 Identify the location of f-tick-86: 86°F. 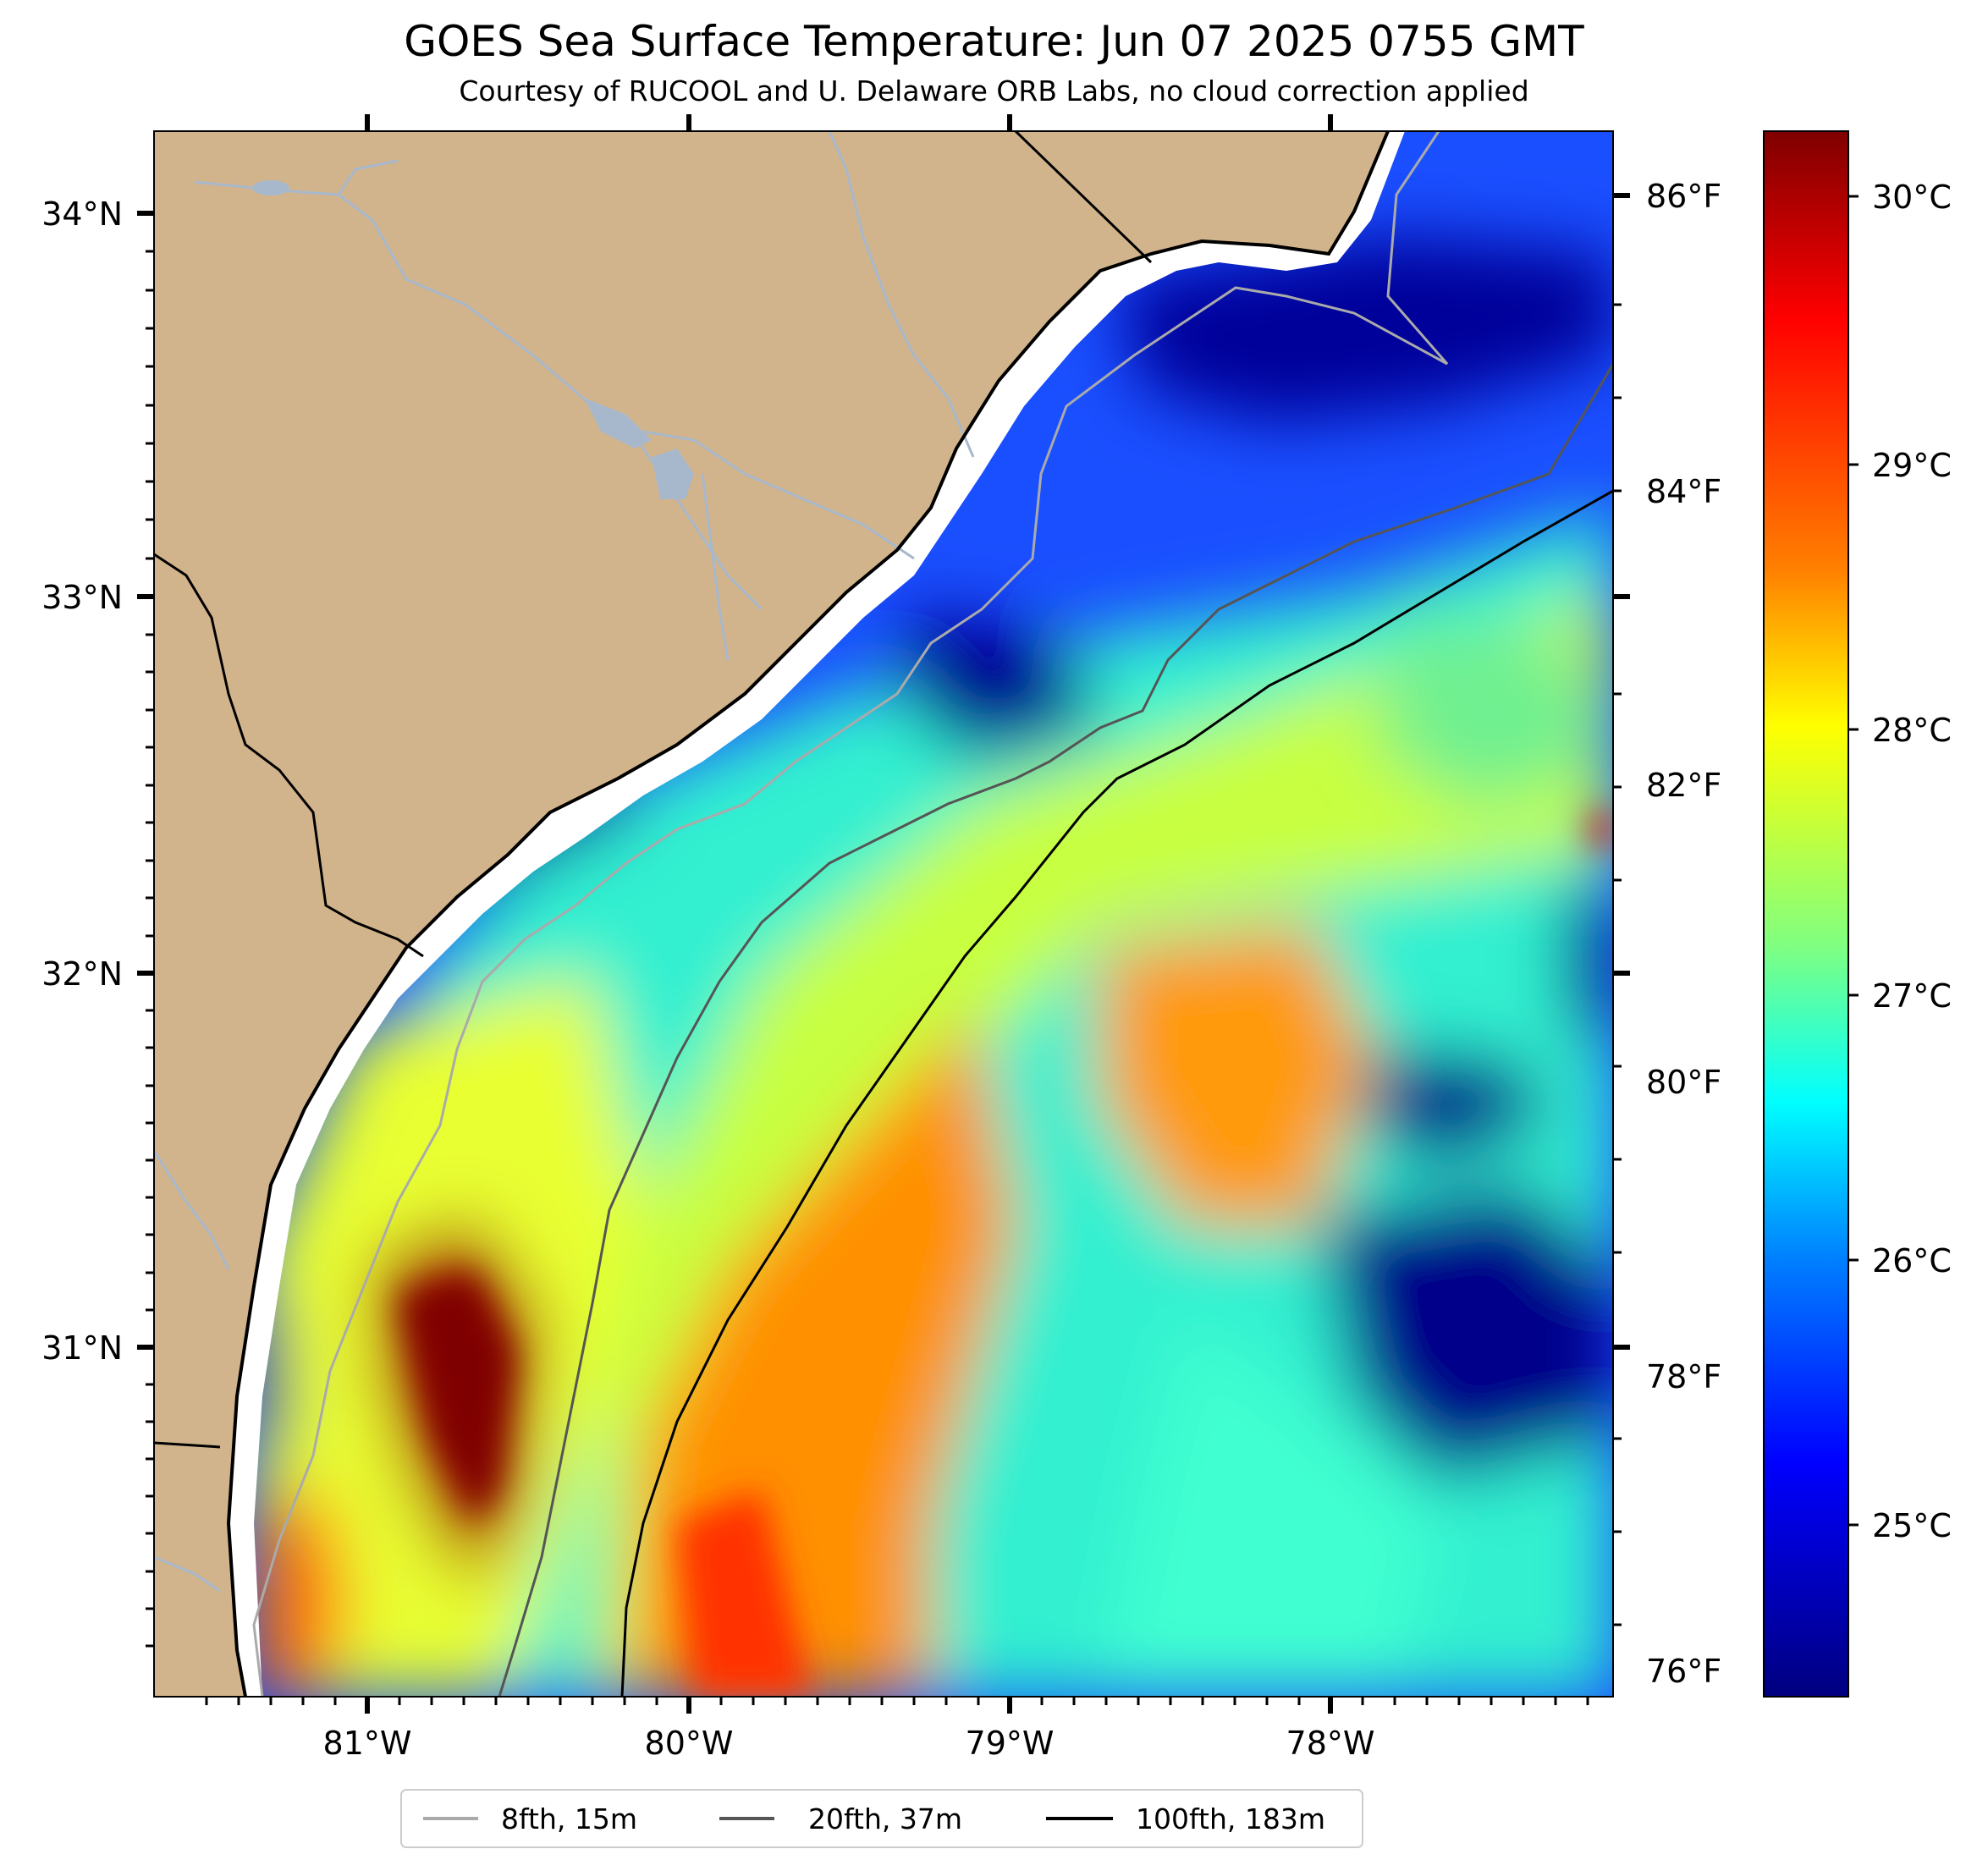
(1683, 197).